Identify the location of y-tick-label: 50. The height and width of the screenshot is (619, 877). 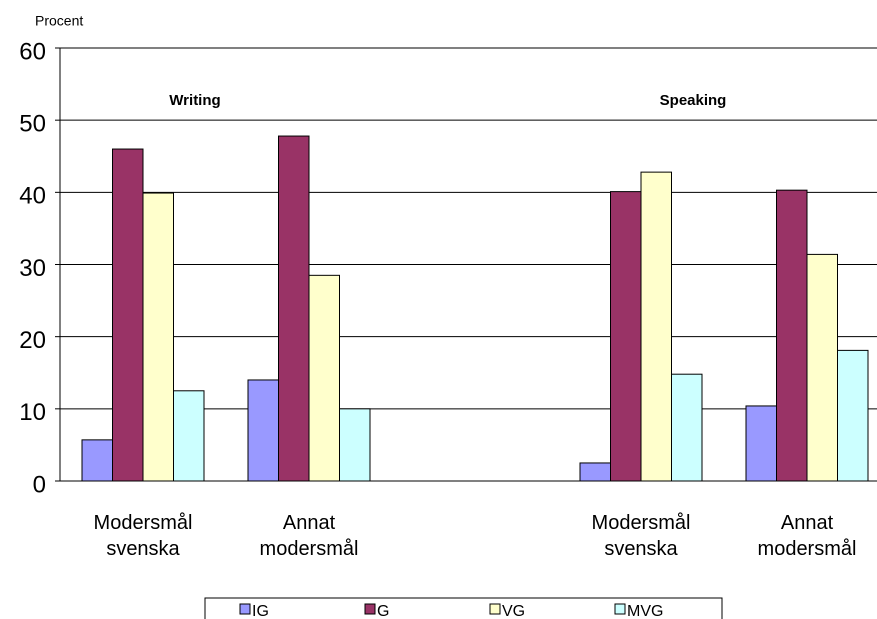
(32, 124).